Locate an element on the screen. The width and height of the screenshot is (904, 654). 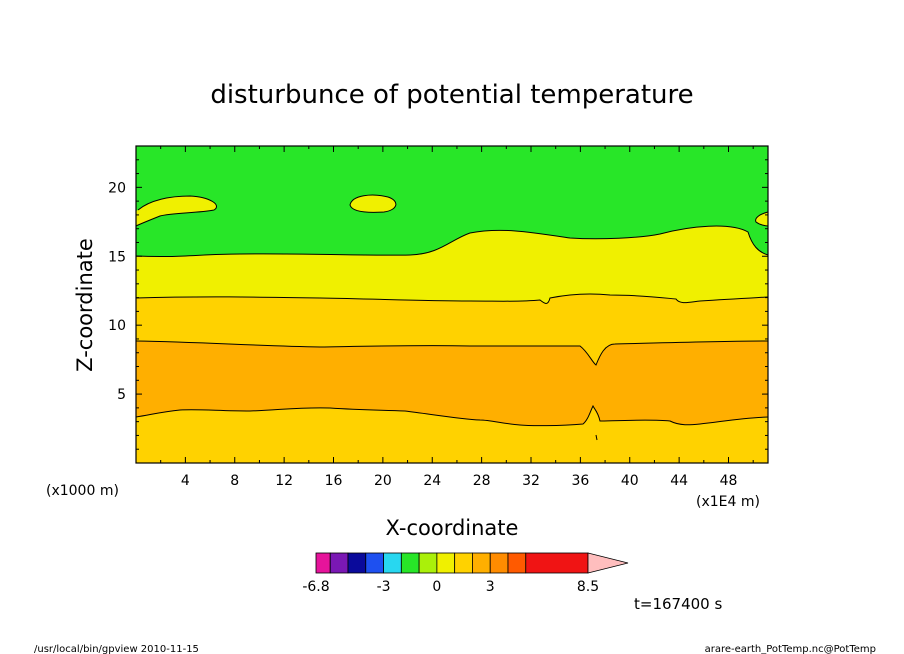
colorbar-label: 0 is located at coordinates (436, 587).